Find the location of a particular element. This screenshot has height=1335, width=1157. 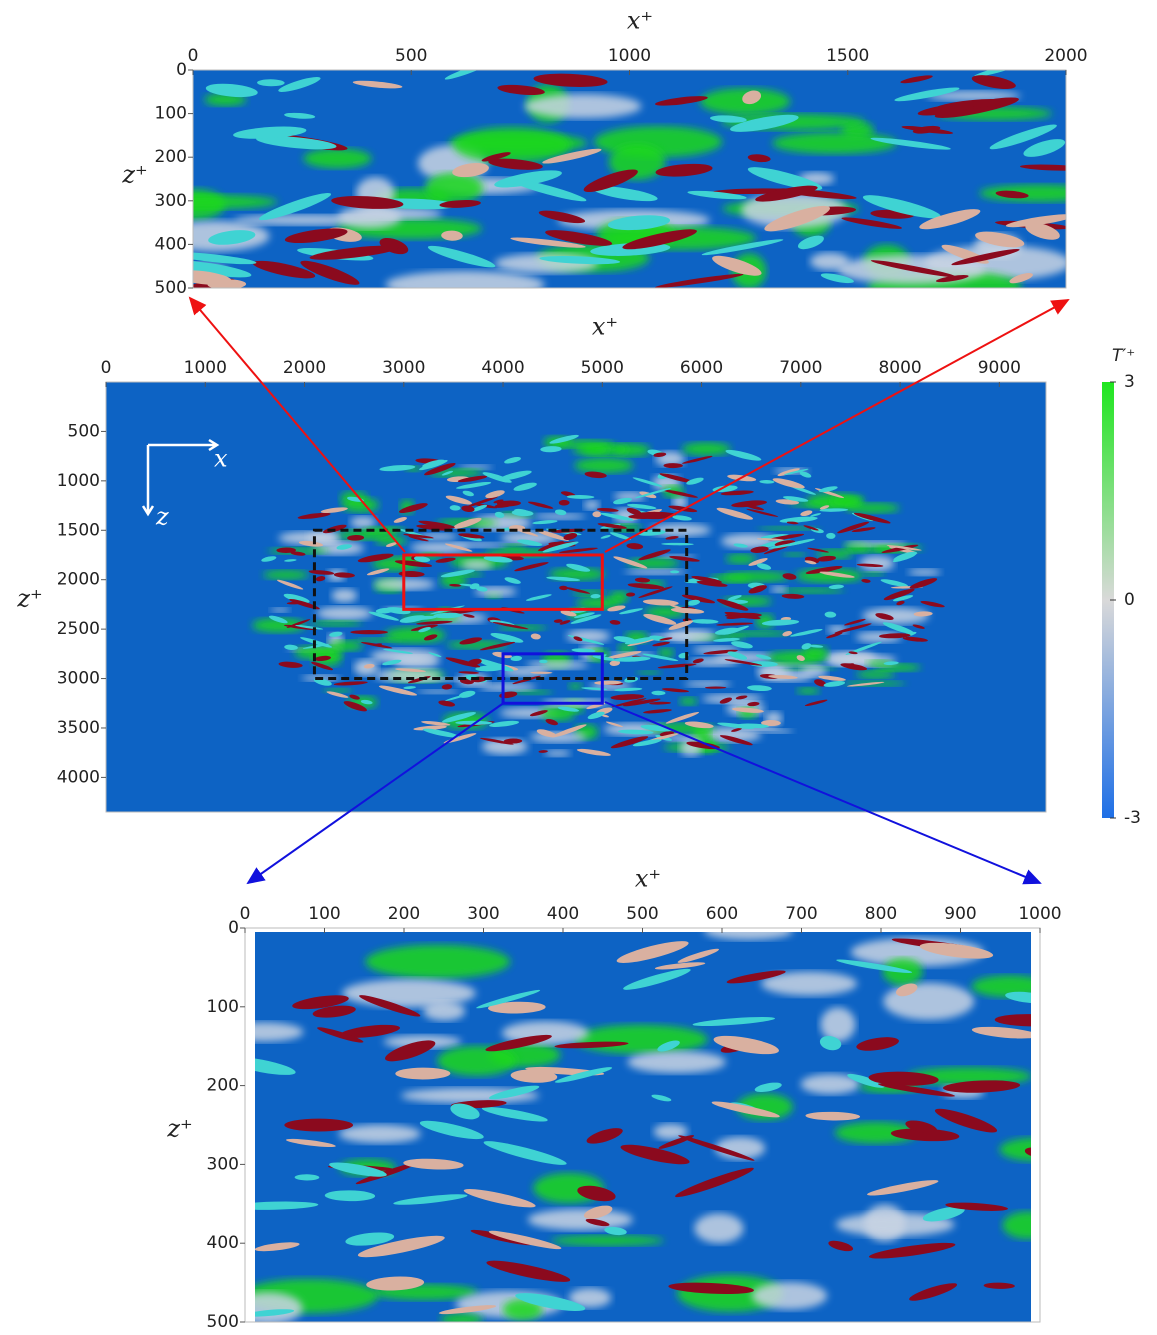

y-tick-label: 1500 is located at coordinates (78, 530).